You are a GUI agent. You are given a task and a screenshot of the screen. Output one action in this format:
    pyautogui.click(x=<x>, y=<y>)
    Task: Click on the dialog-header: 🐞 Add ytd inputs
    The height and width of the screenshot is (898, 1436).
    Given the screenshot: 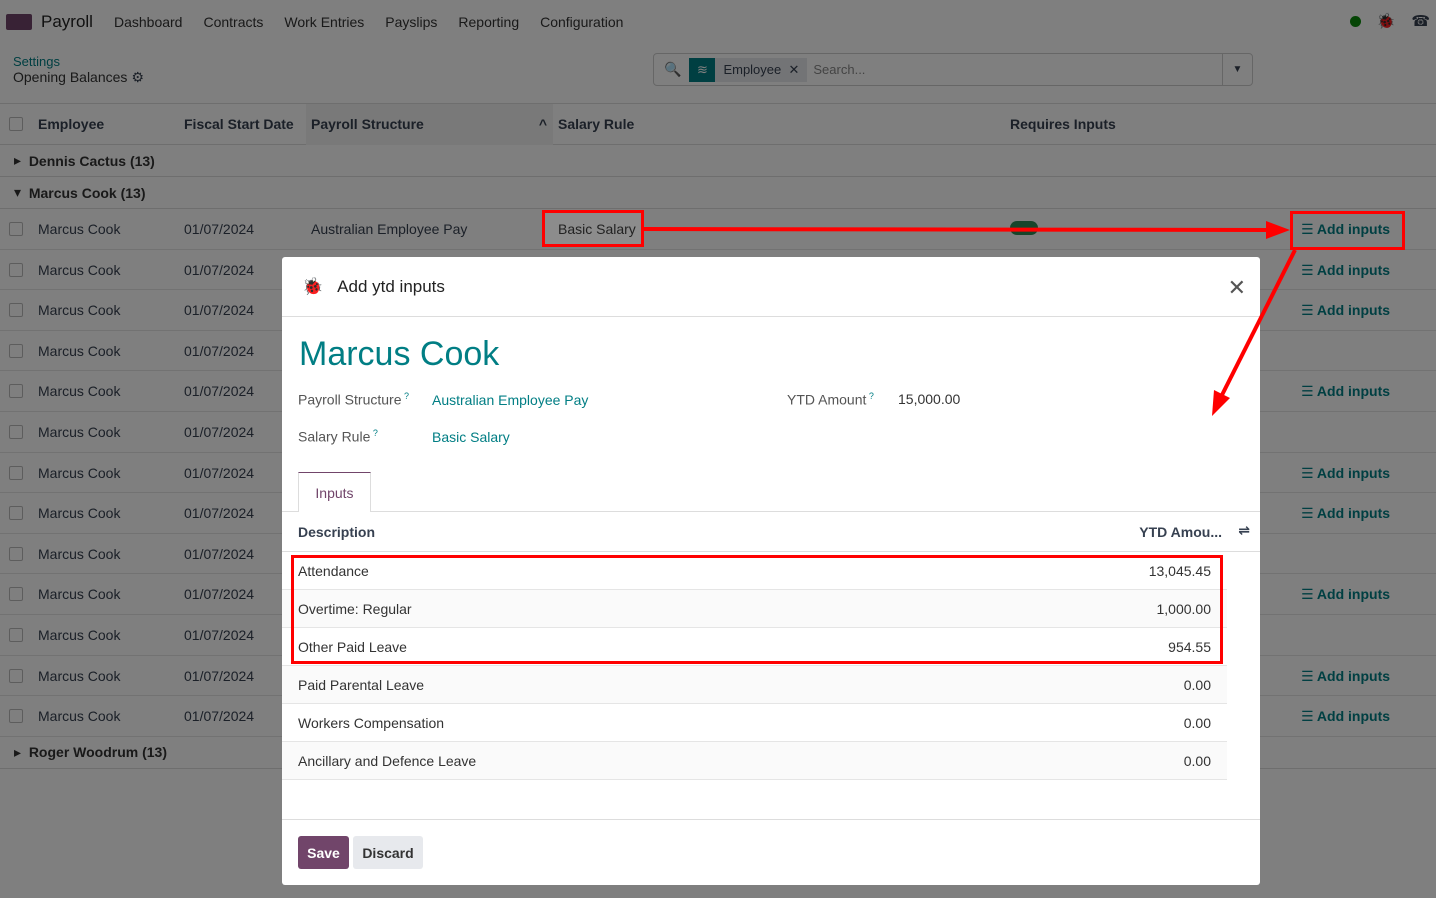 What is the action you would take?
    pyautogui.click(x=771, y=287)
    